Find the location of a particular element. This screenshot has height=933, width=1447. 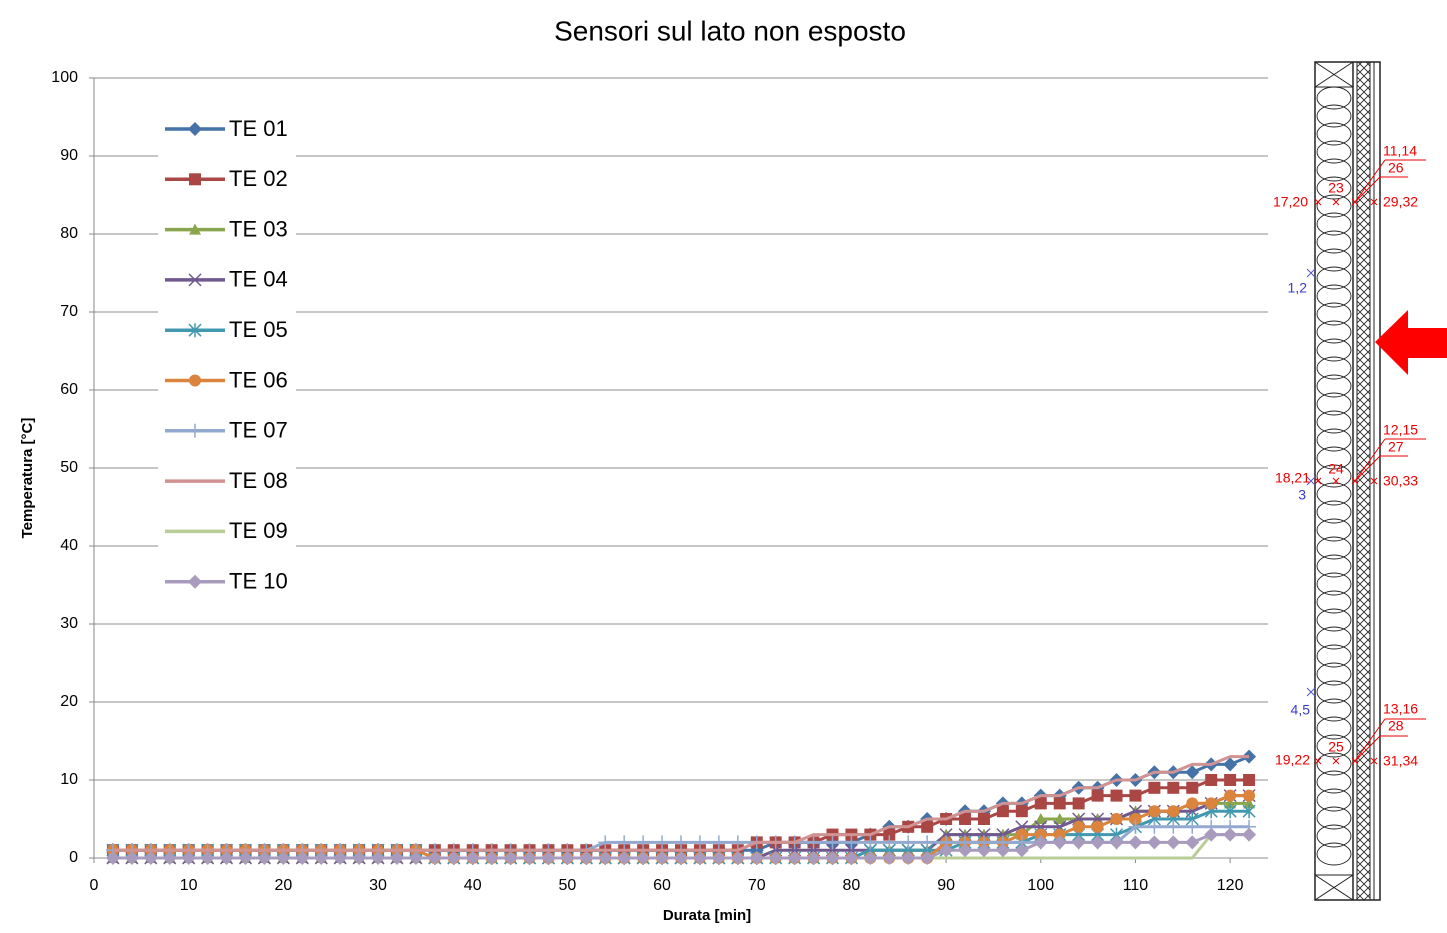

x-tick-label: 0 is located at coordinates (94, 885).